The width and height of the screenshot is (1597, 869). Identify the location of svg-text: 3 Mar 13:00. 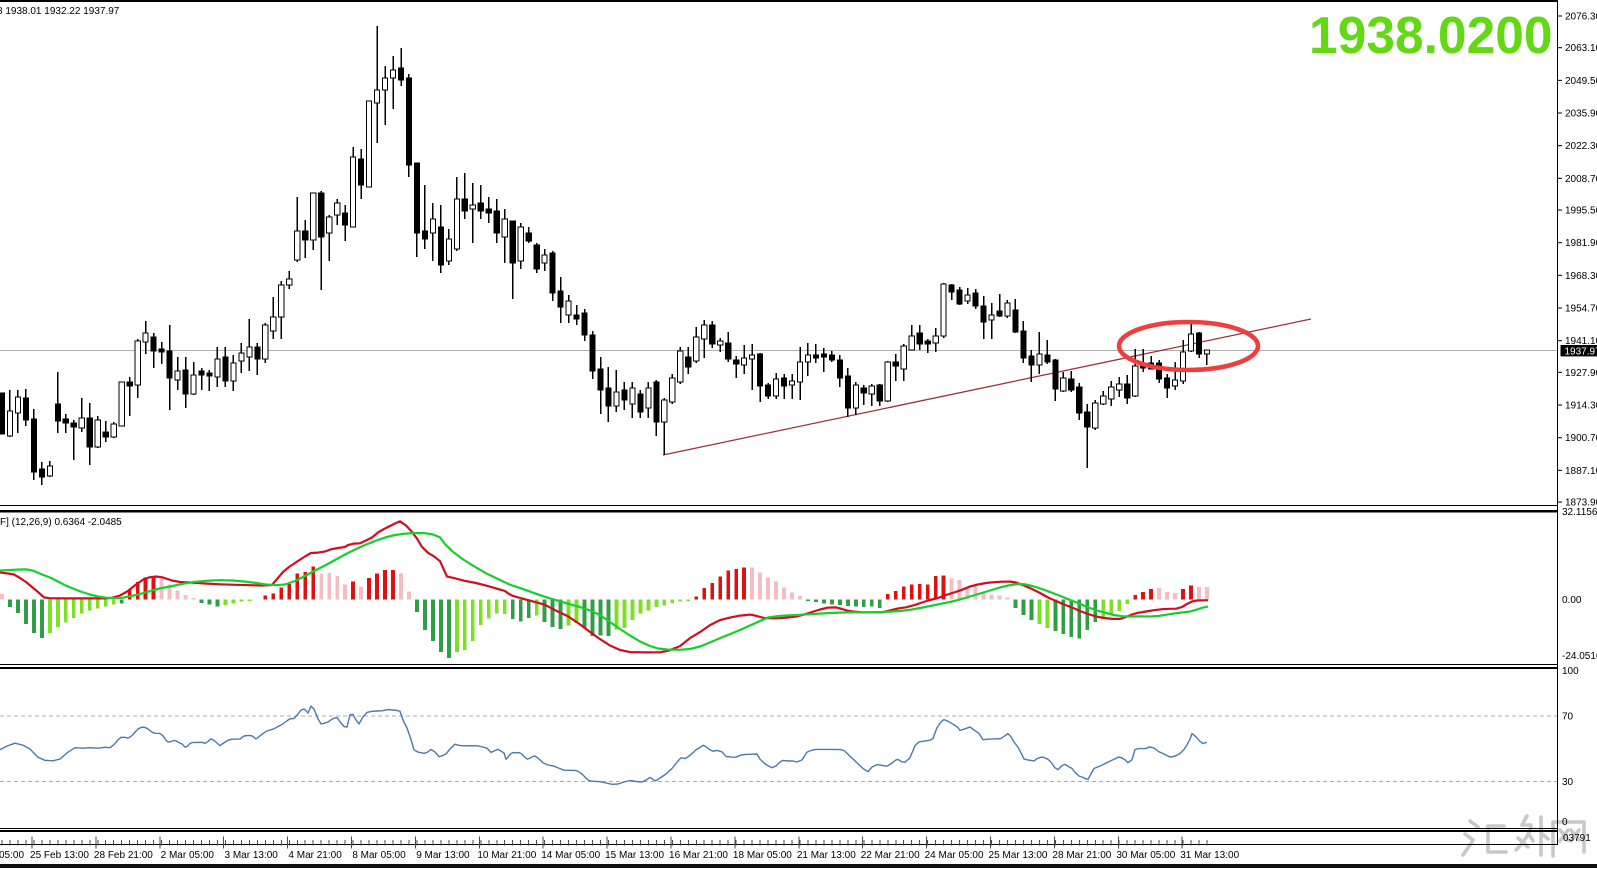
(252, 855).